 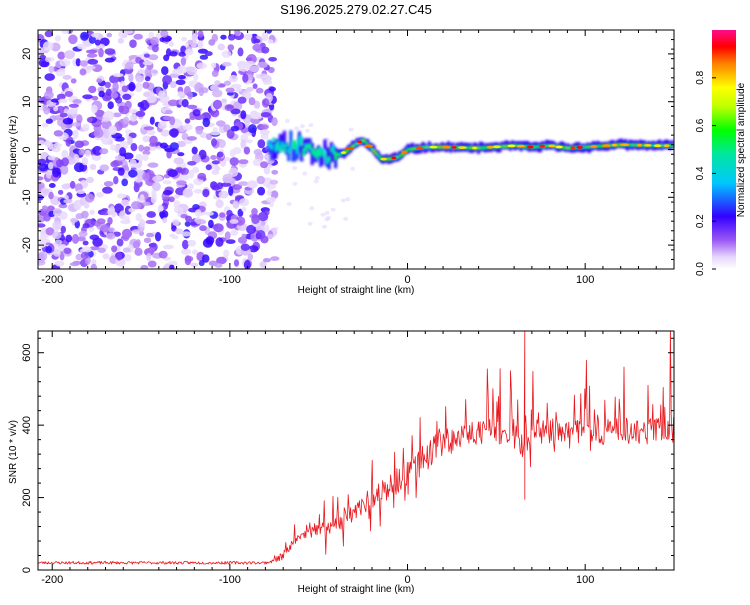 I want to click on colorbar-ticks: 0.0 0.2 0.4 0.6 0.8, so click(x=705, y=173).